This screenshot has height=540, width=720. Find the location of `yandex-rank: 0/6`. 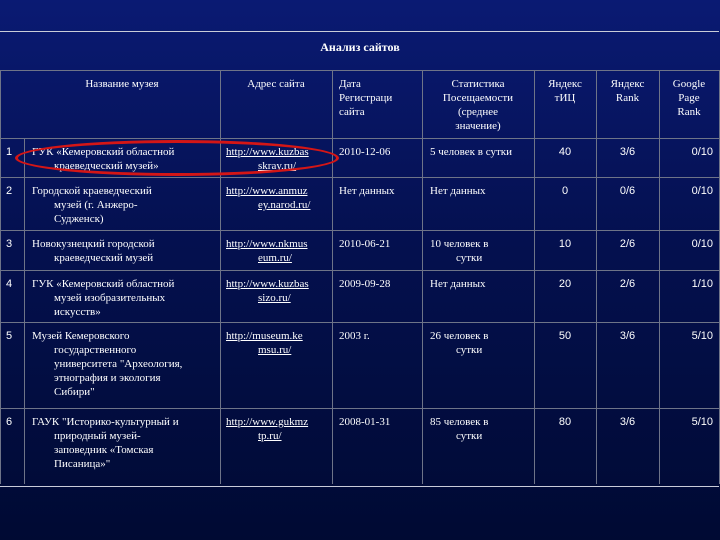

yandex-rank: 0/6 is located at coordinates (627, 191).